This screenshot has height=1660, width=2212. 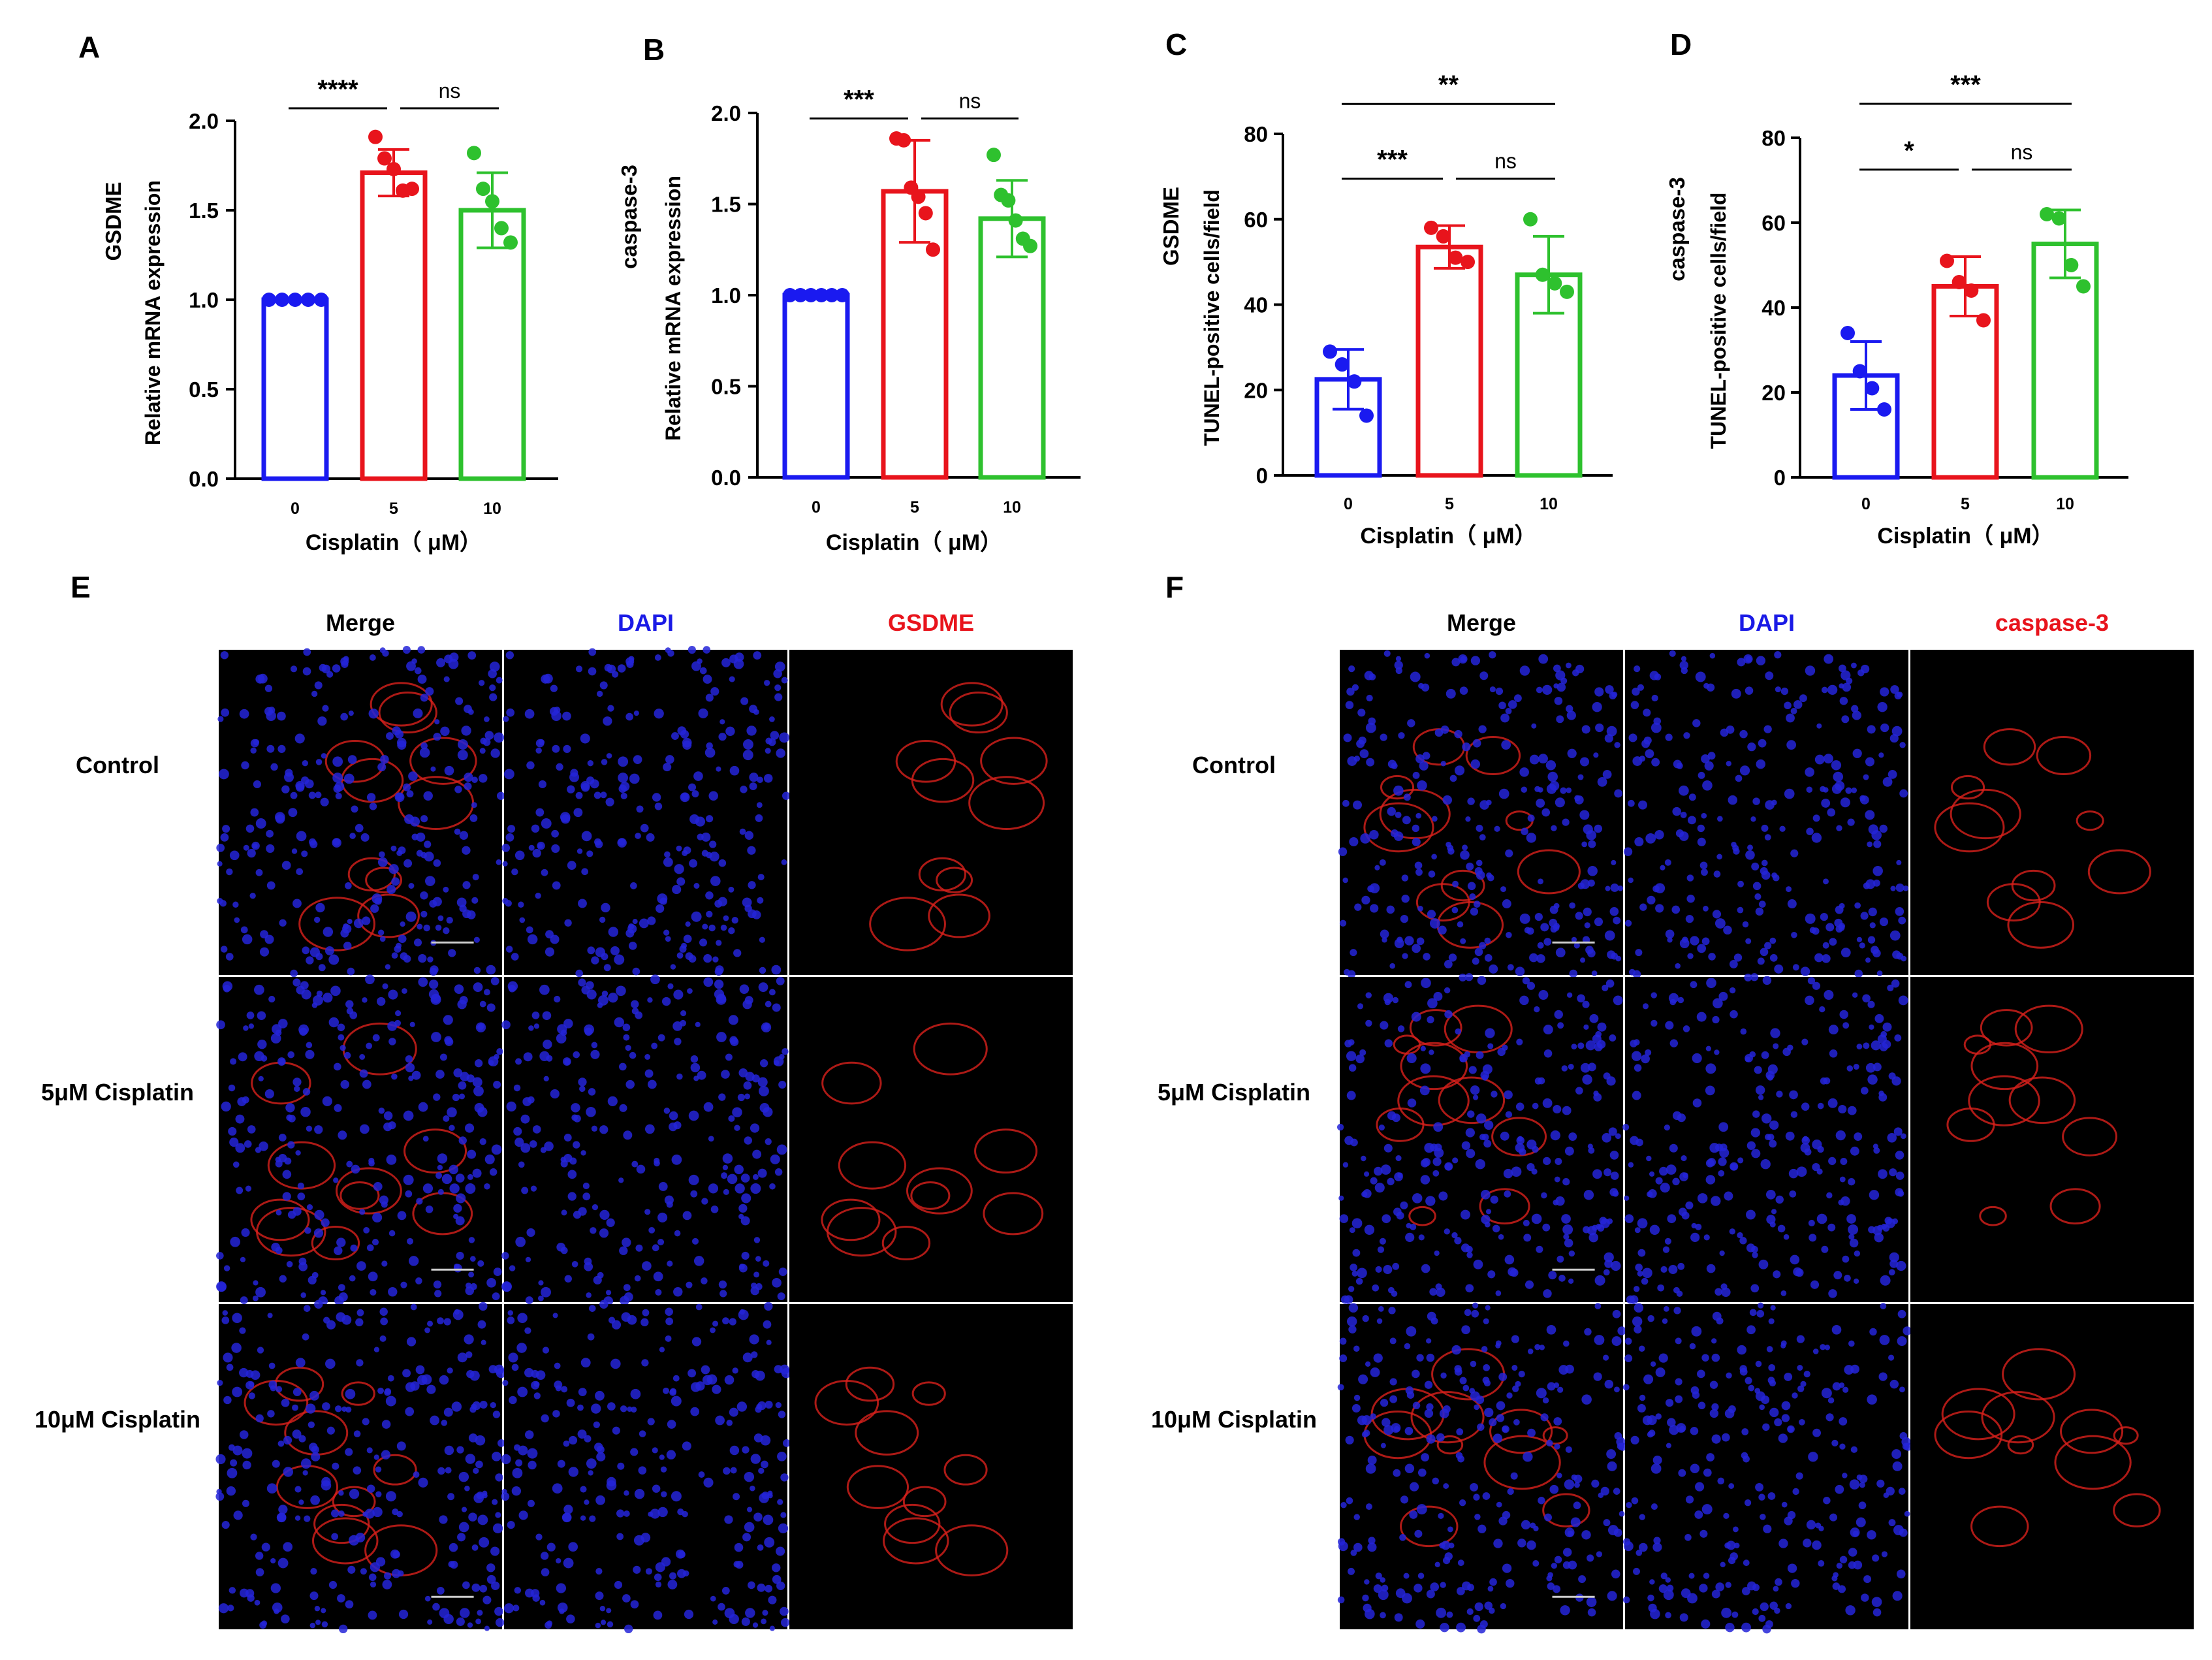 What do you see at coordinates (1234, 1419) in the screenshot?
I see `row-label: 10μM Cisplatin` at bounding box center [1234, 1419].